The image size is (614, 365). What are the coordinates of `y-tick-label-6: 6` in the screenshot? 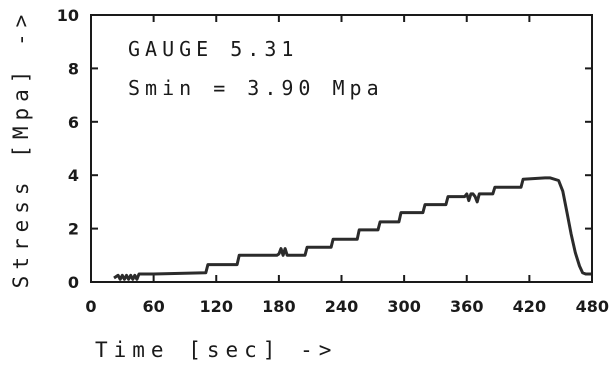 It's located at (73, 122).